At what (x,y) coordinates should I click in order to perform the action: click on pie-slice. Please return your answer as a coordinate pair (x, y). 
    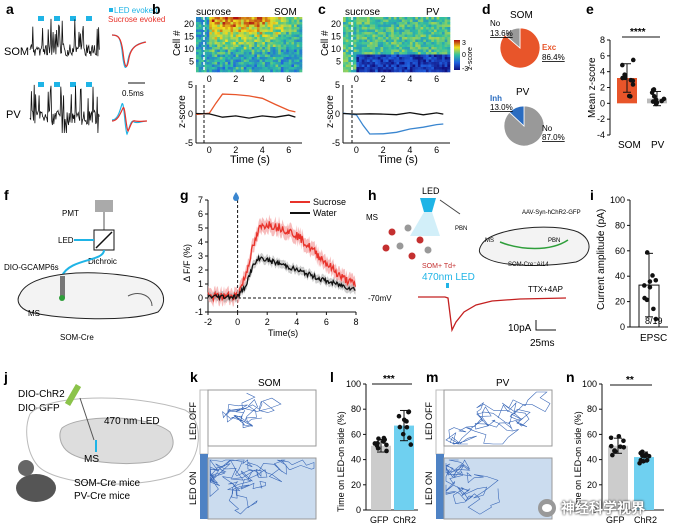
    Looking at the image, I should click on (520, 48).